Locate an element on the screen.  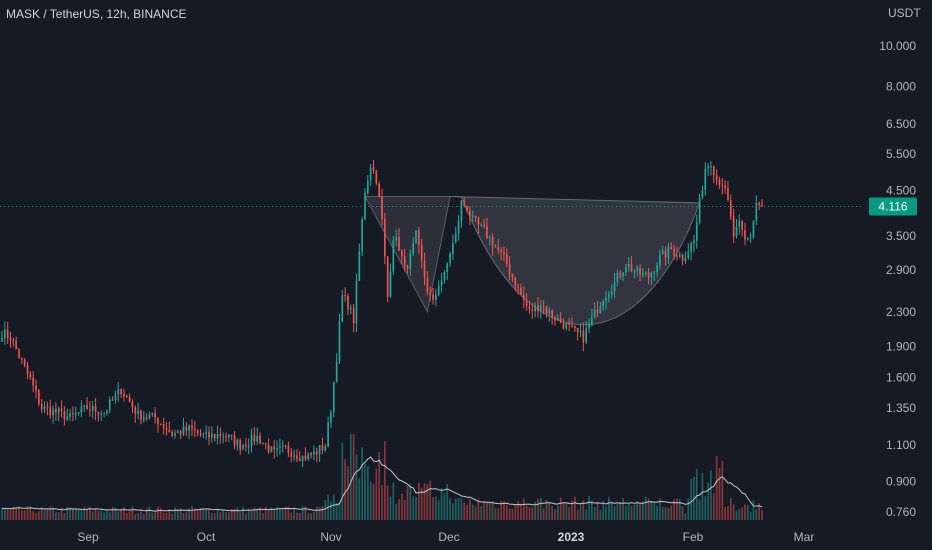
price-tick-label: 1.900 is located at coordinates (901, 346).